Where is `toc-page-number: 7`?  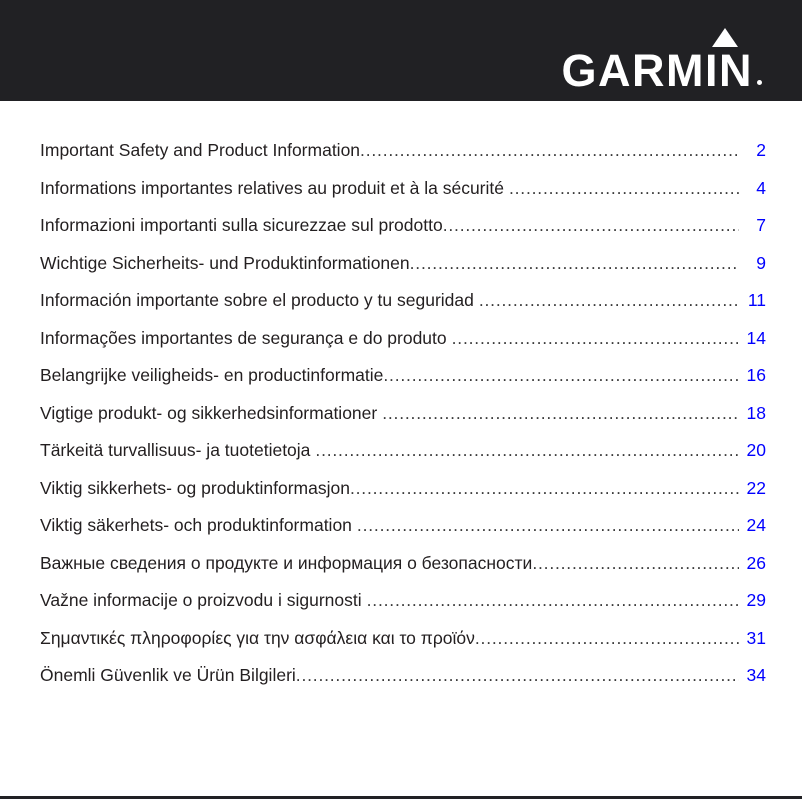
toc-page-number: 7 is located at coordinates (761, 225).